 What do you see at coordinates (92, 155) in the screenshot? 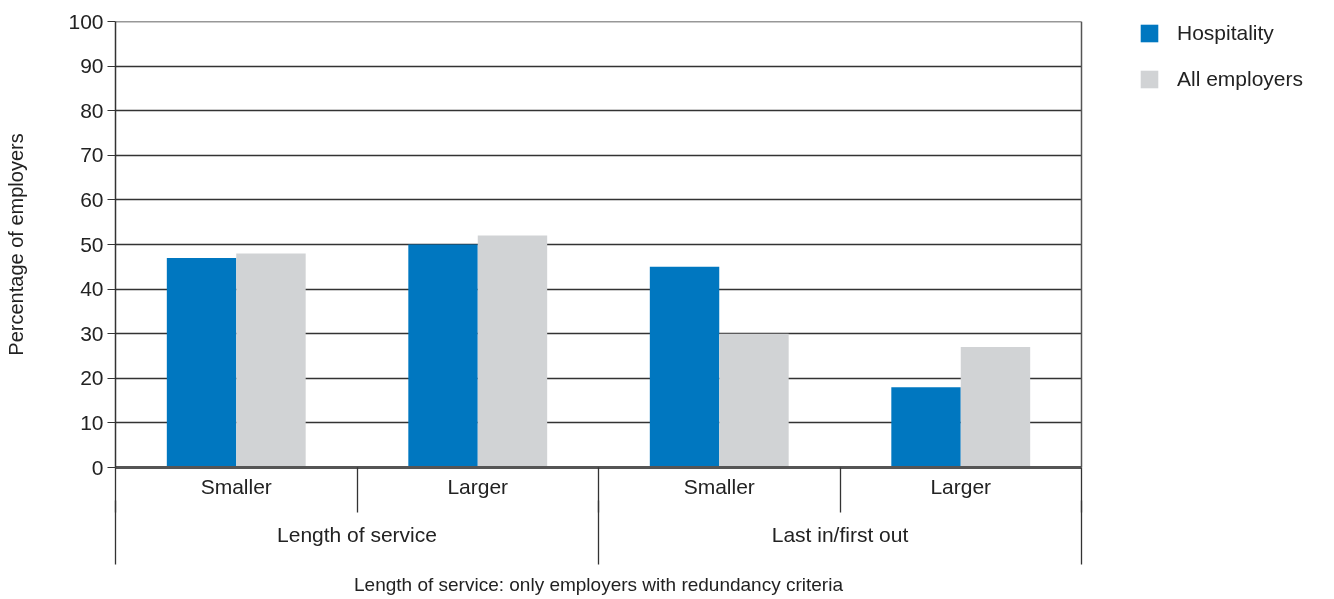
I see `y-tick-label: 70` at bounding box center [92, 155].